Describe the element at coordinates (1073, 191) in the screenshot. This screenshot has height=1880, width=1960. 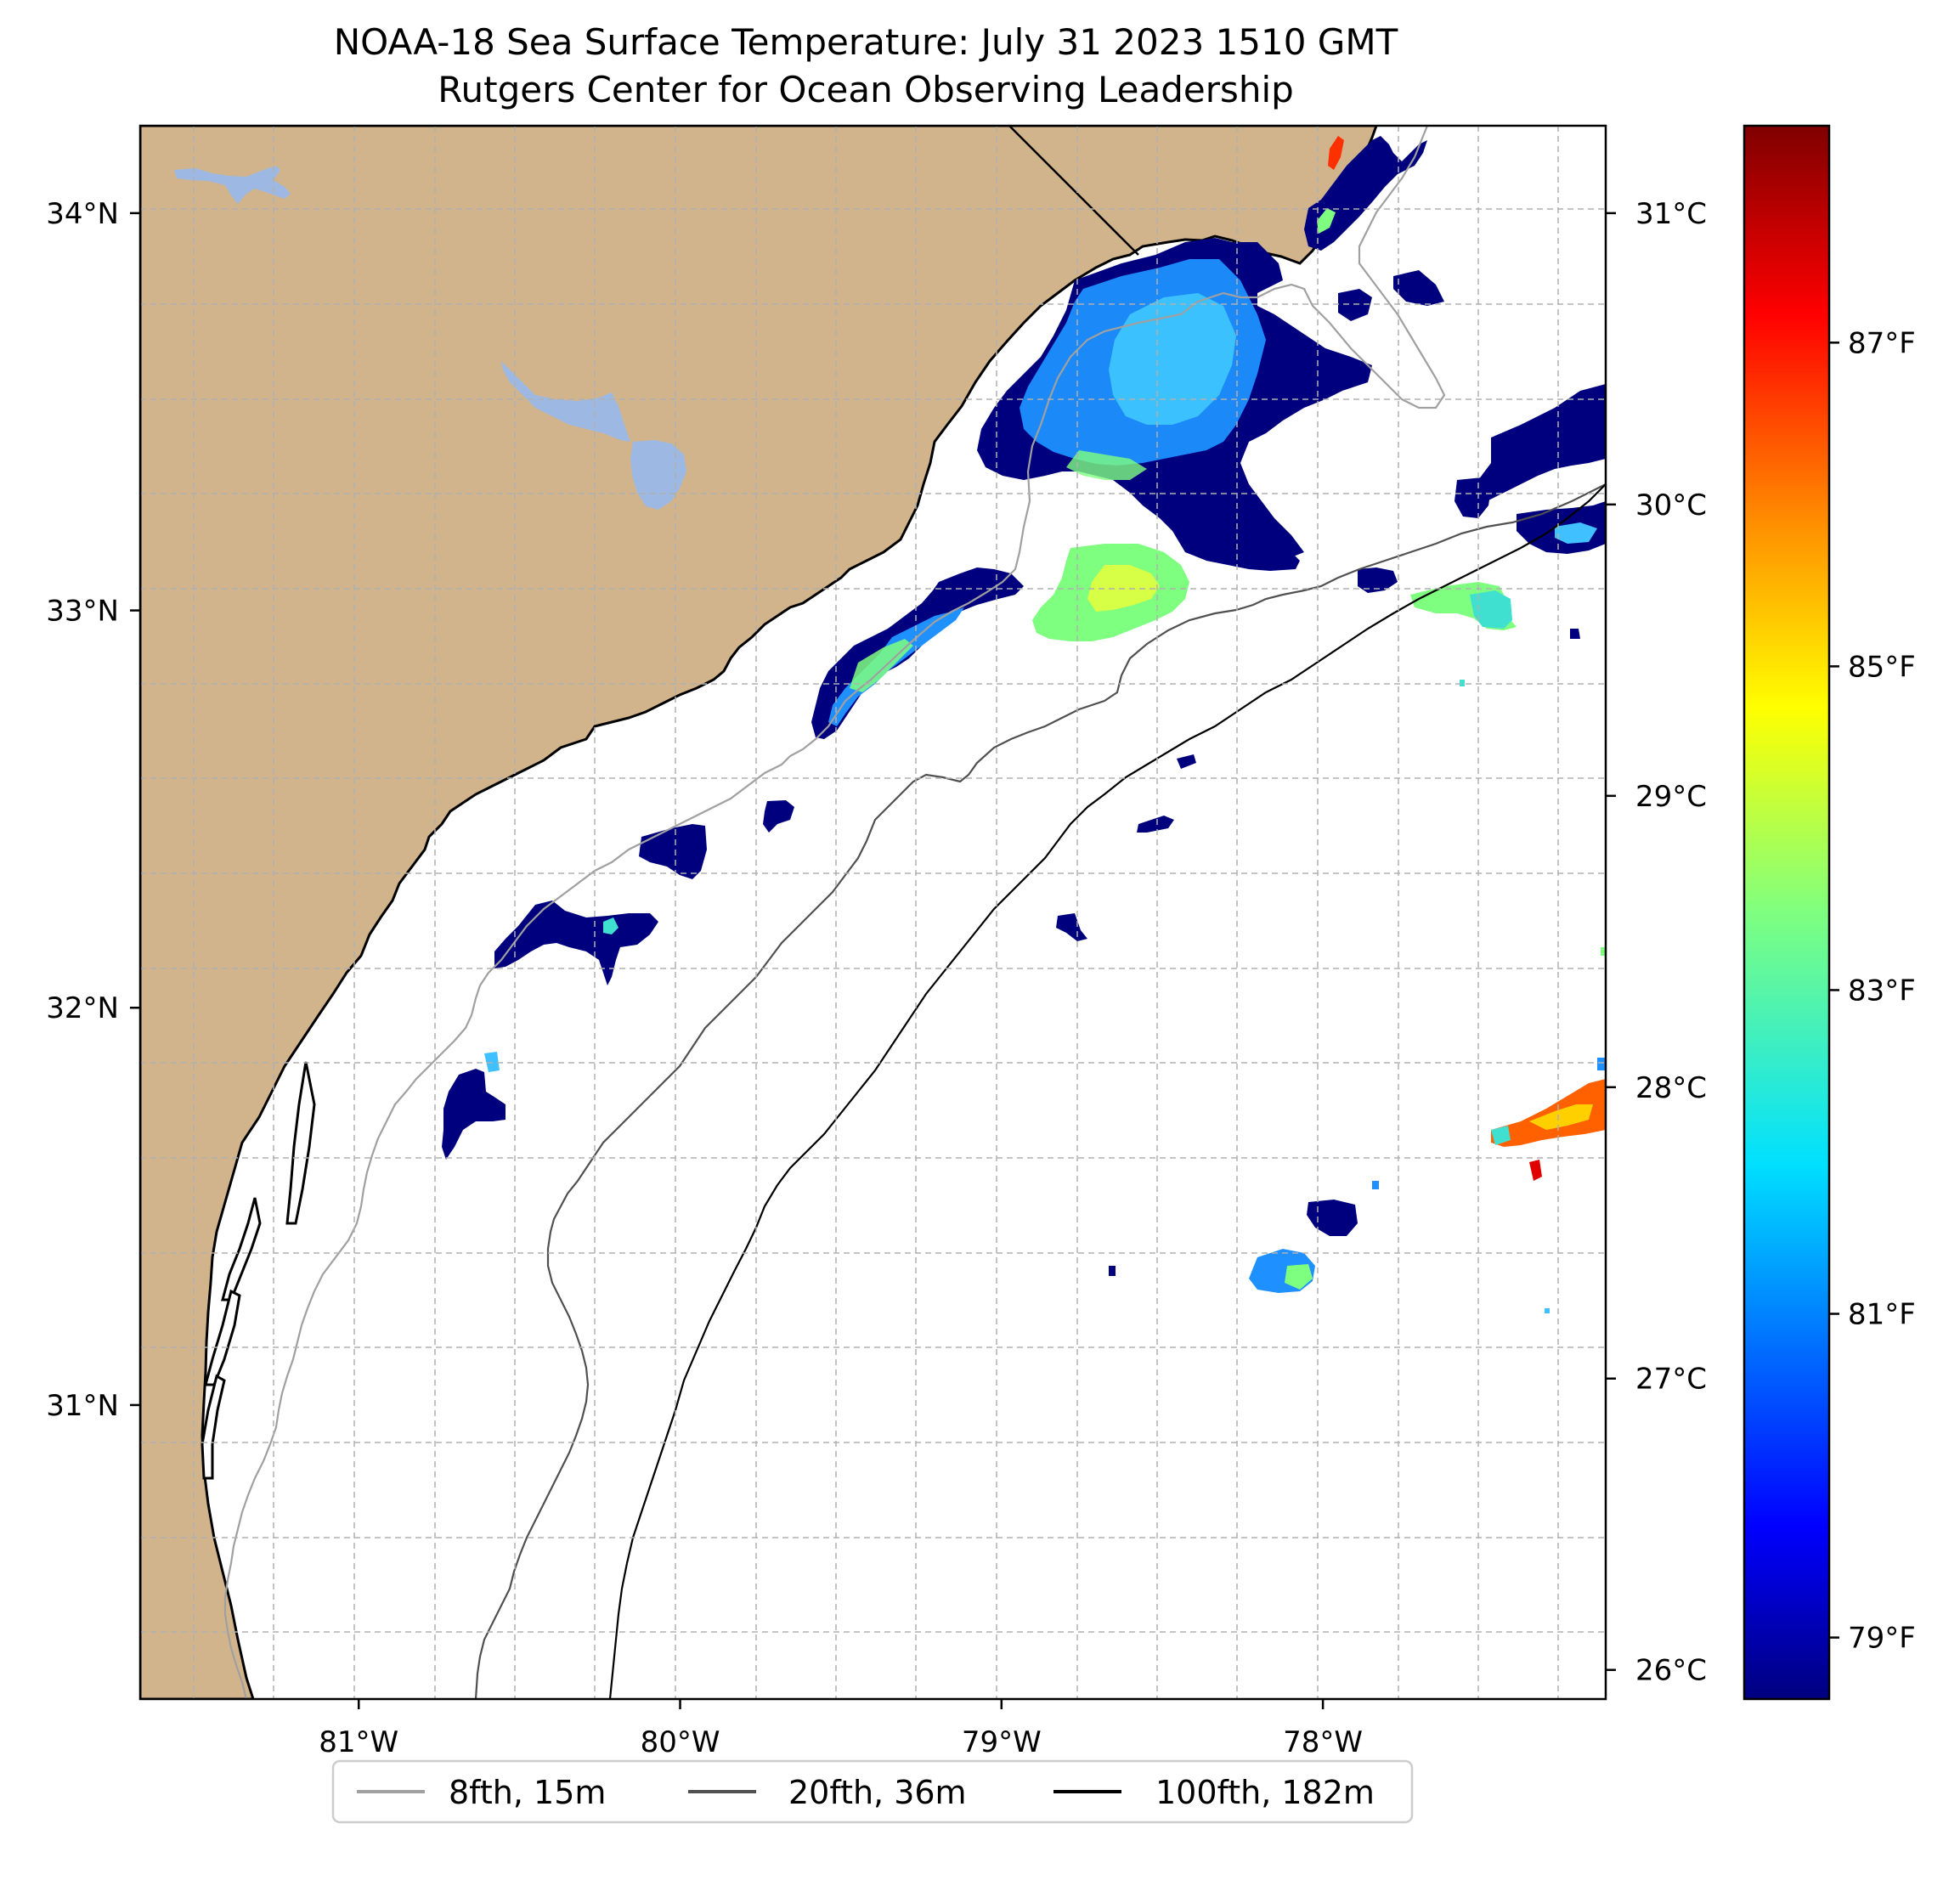
I see `state-border` at that location.